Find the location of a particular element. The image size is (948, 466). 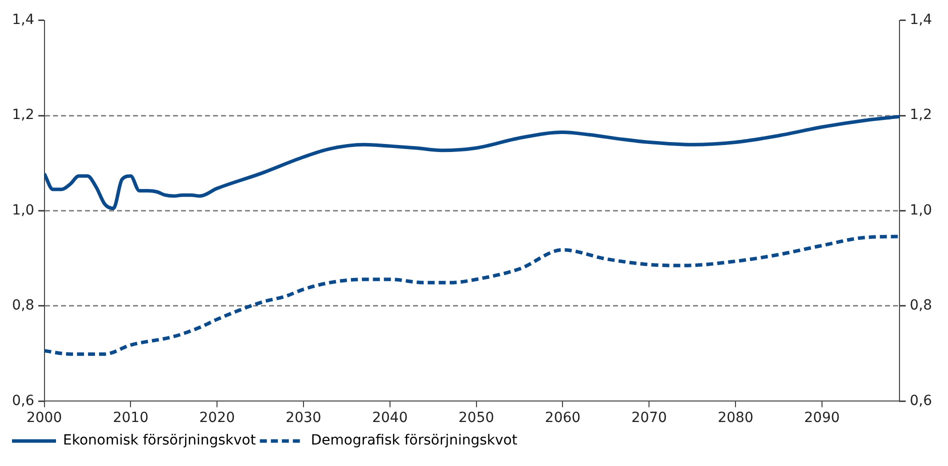

x-tick-label: 2020 is located at coordinates (217, 418).